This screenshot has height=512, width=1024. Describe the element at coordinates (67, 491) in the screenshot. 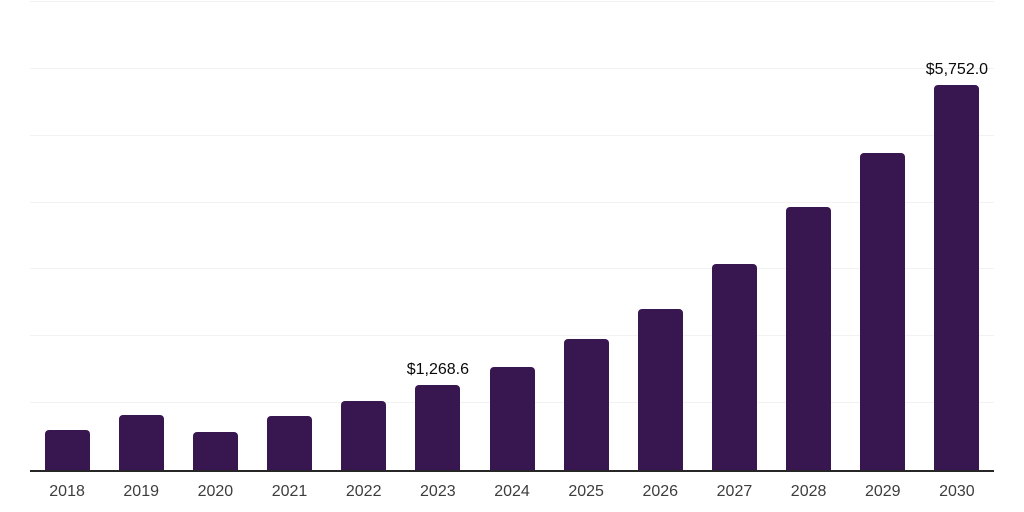

I see `x-tick-2018: 2018` at that location.